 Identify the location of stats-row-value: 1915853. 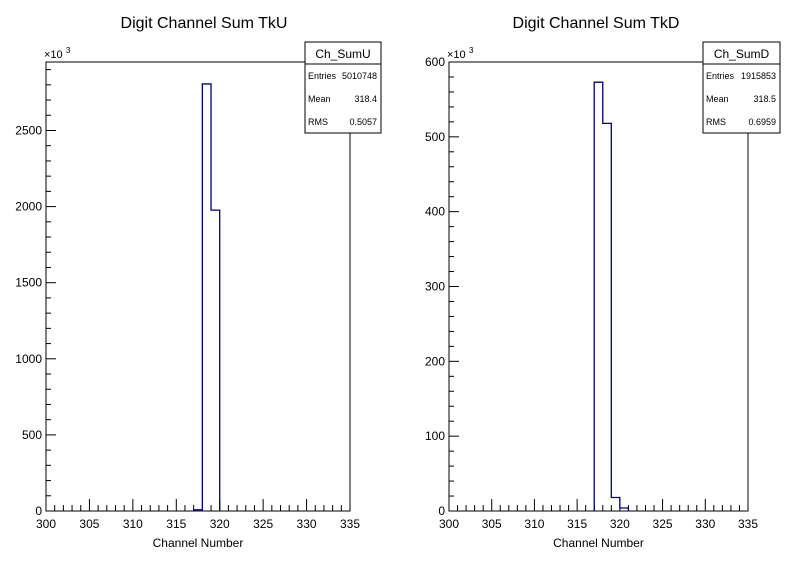
(758, 76).